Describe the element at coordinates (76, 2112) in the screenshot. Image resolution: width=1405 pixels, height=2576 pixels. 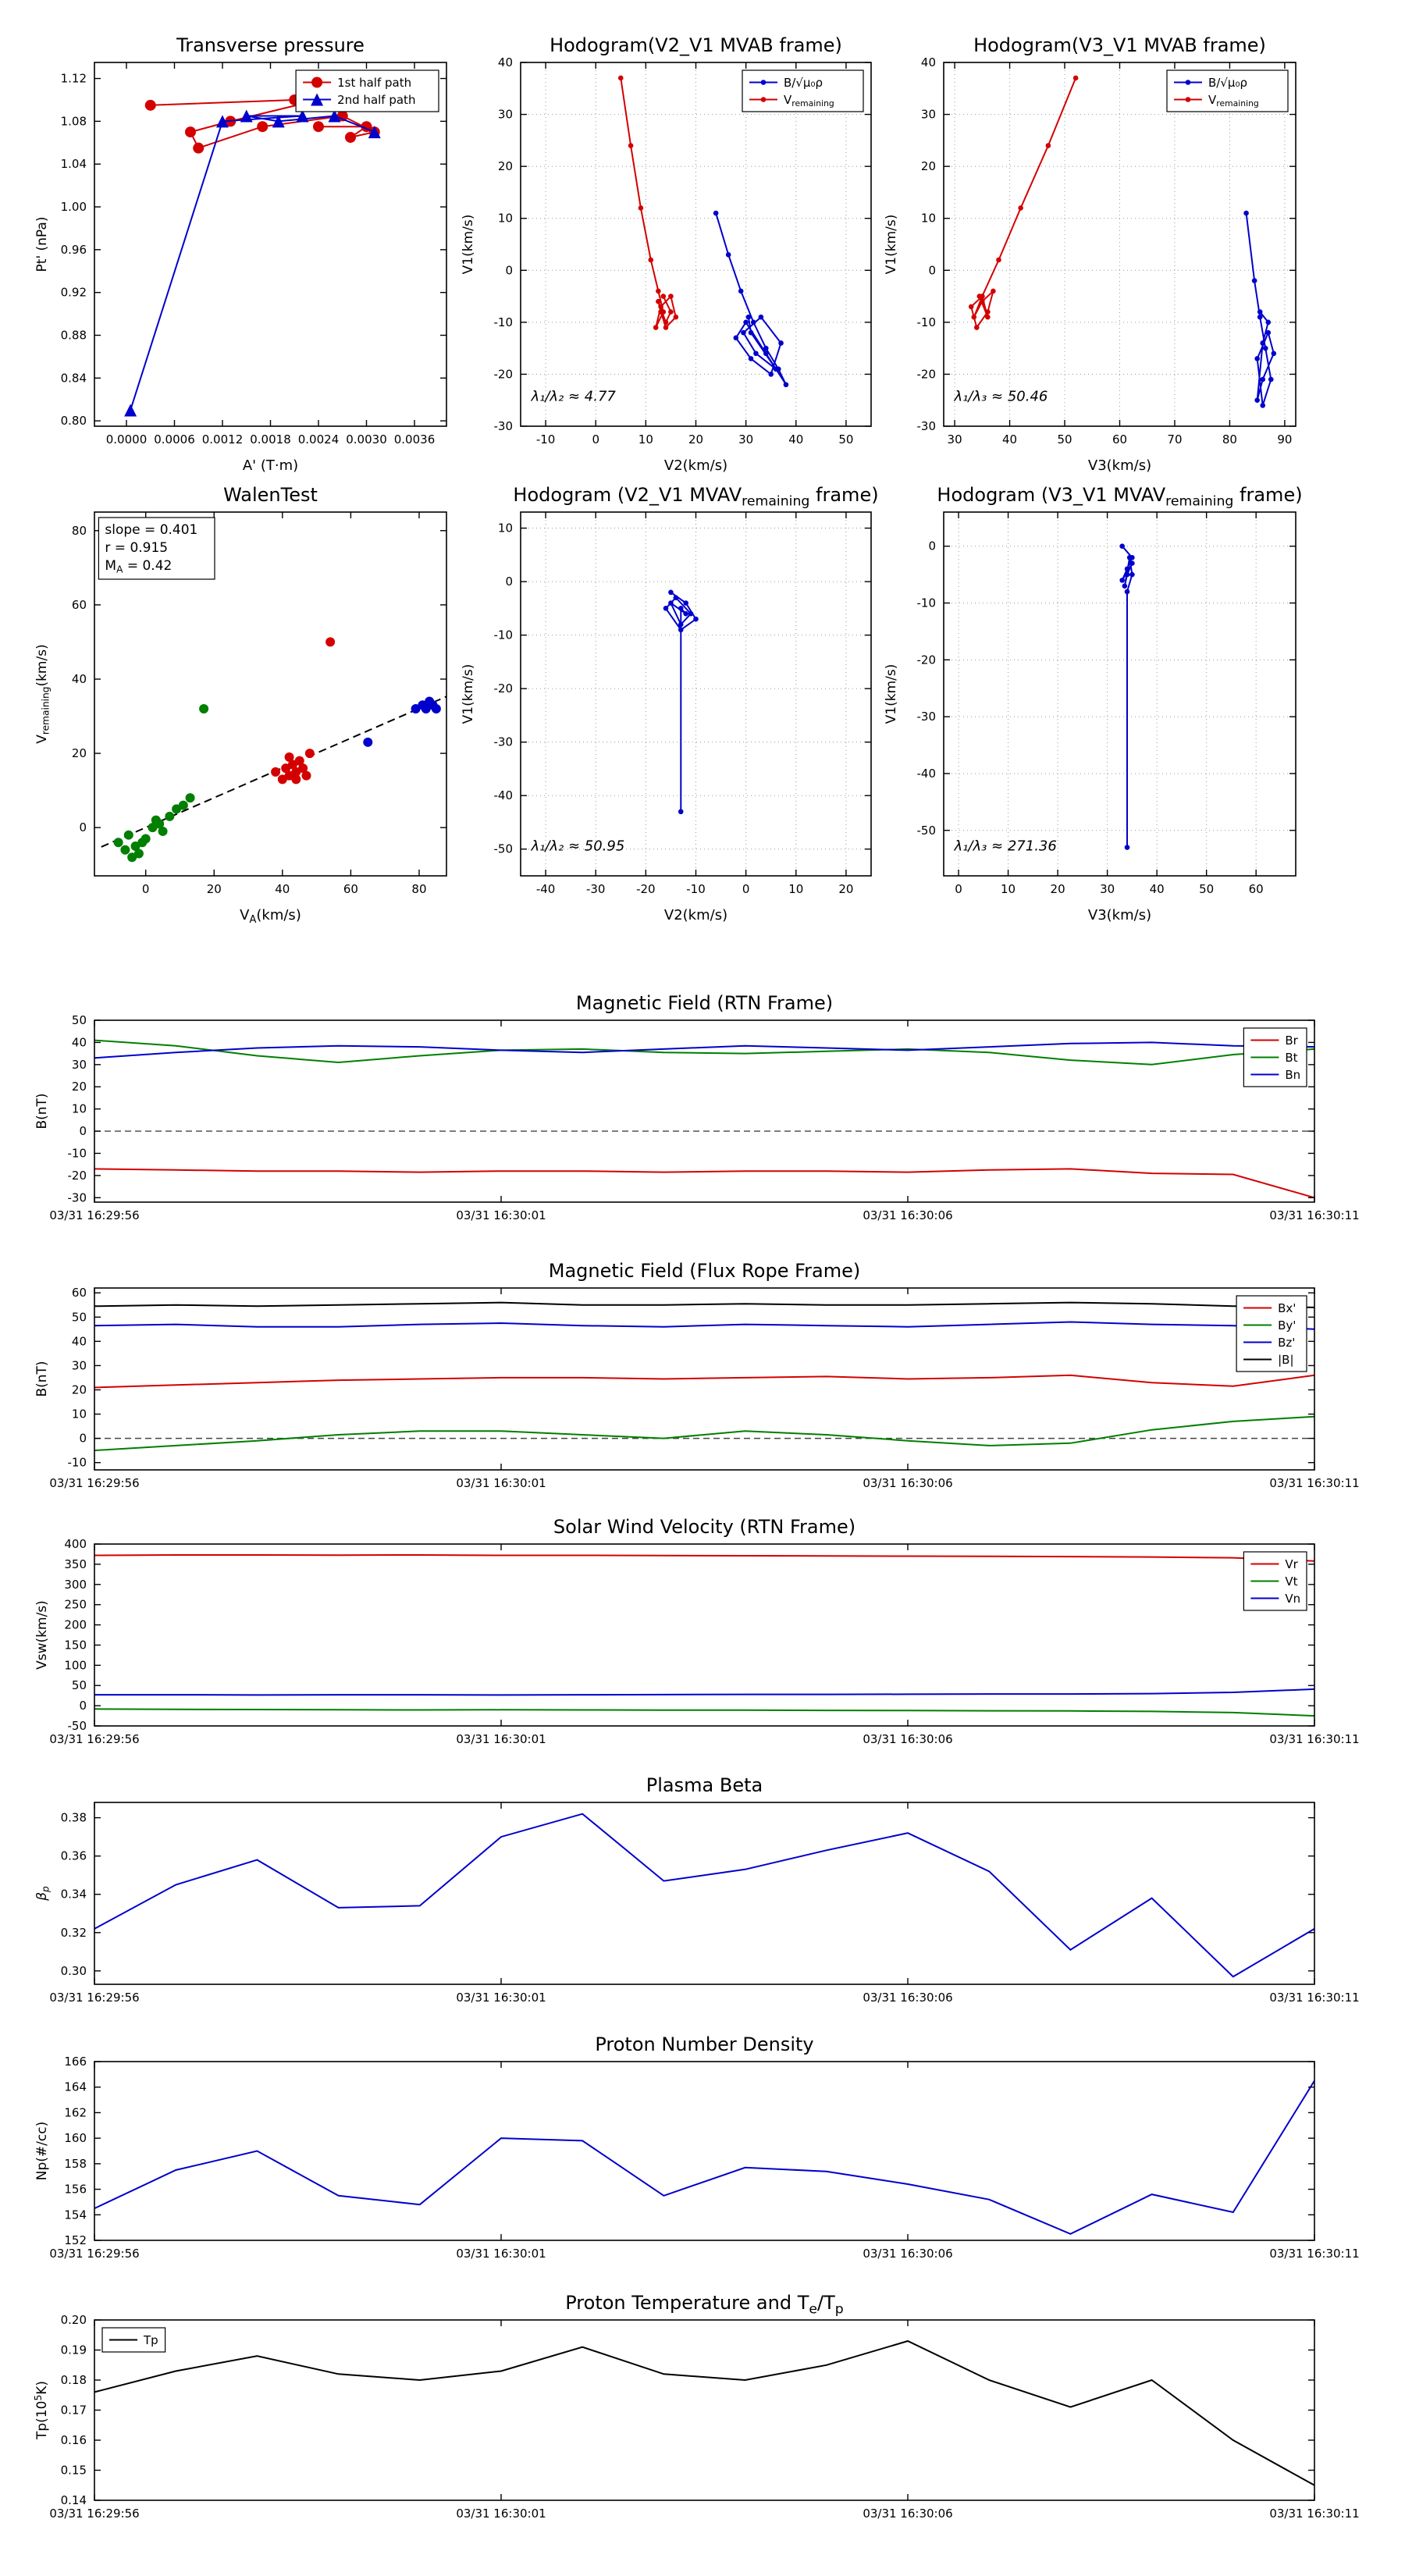
I see `svg-text: 162` at that location.